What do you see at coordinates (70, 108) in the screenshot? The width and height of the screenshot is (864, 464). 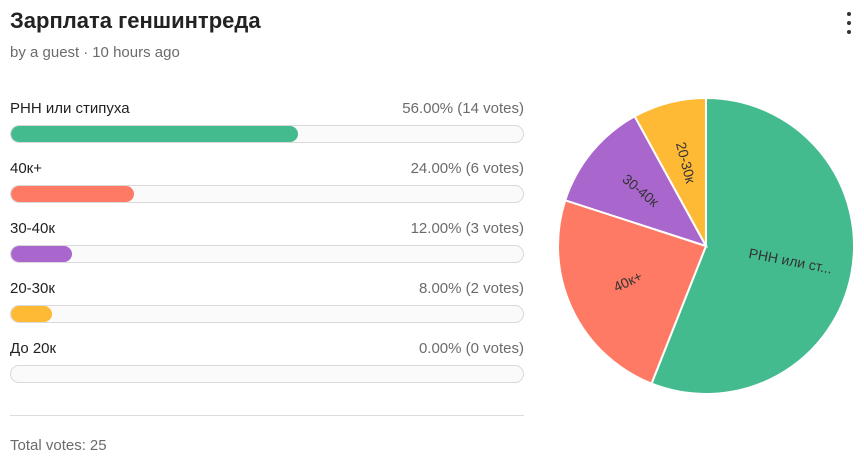 I see `option-label: РНН или стипуха` at bounding box center [70, 108].